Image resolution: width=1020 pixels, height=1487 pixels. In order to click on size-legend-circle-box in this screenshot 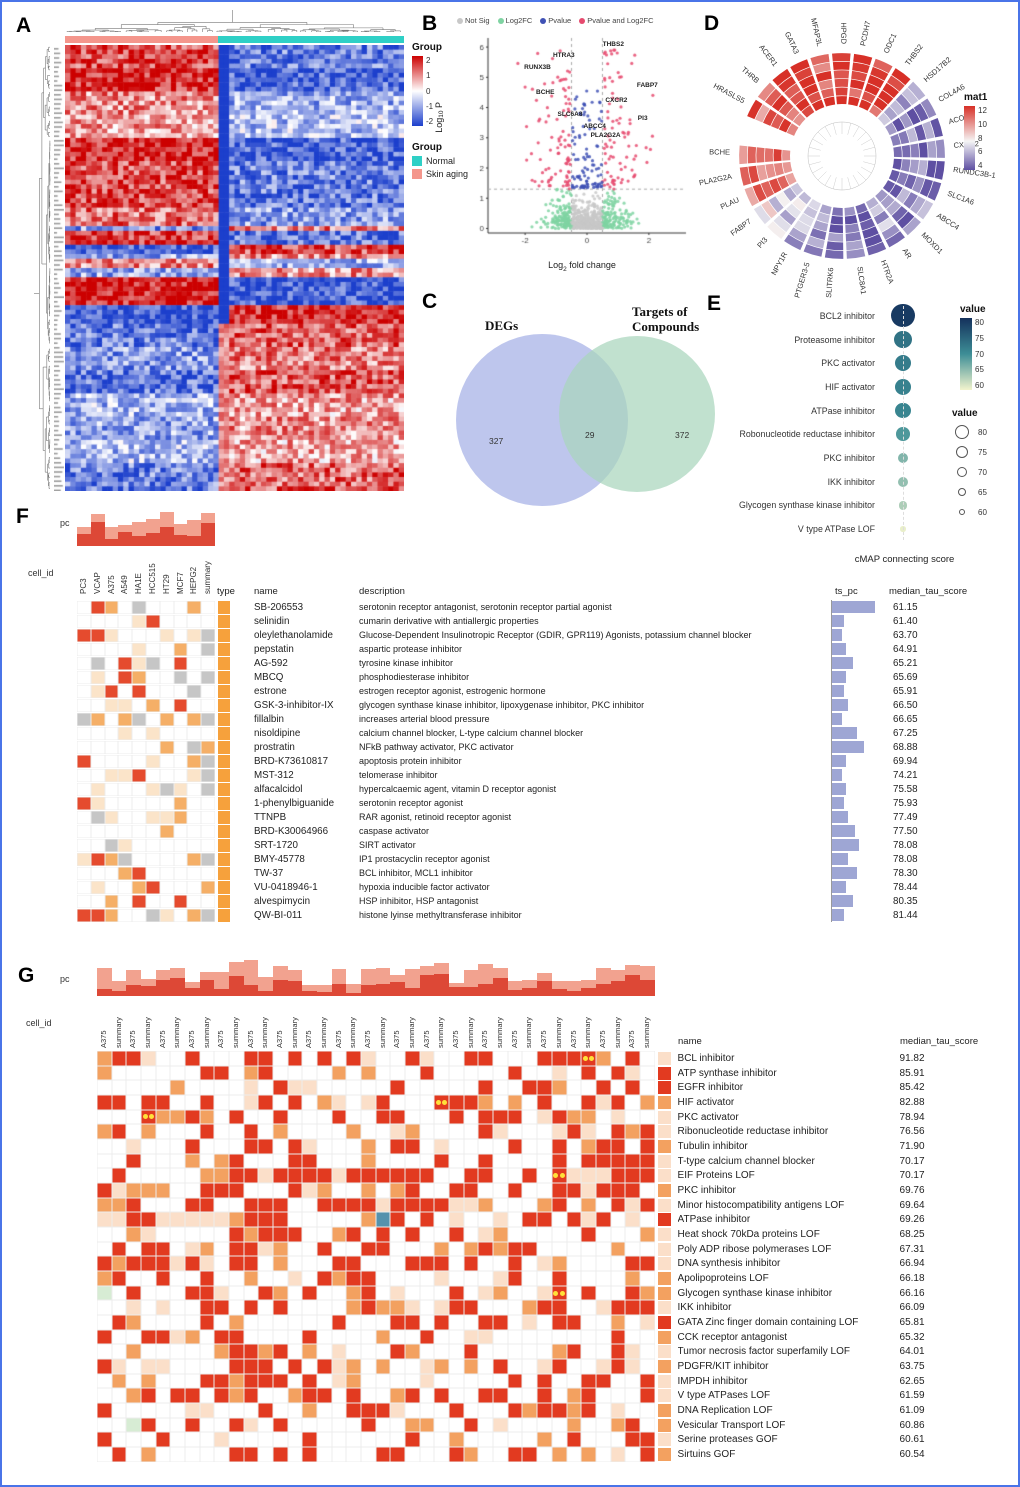, I will do `click(962, 432)`.